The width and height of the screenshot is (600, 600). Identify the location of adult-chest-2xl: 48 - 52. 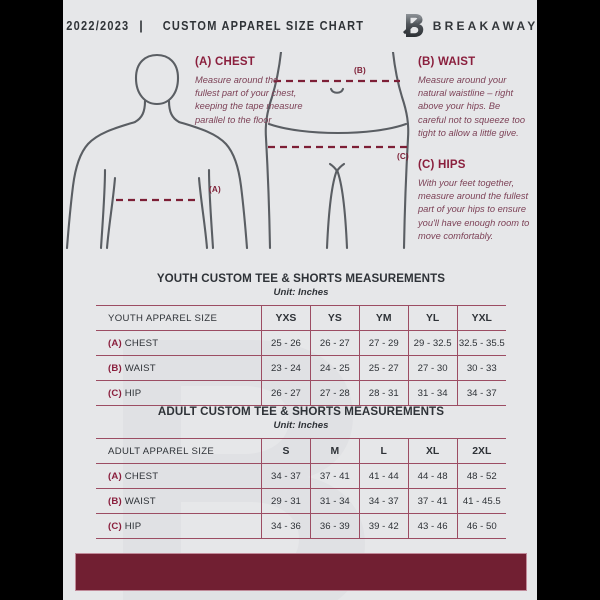
(481, 476).